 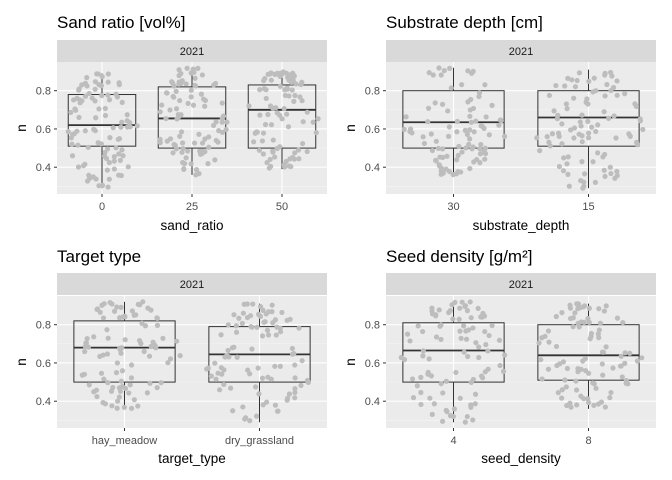 What do you see at coordinates (192, 51) in the screenshot?
I see `facet-strip` at bounding box center [192, 51].